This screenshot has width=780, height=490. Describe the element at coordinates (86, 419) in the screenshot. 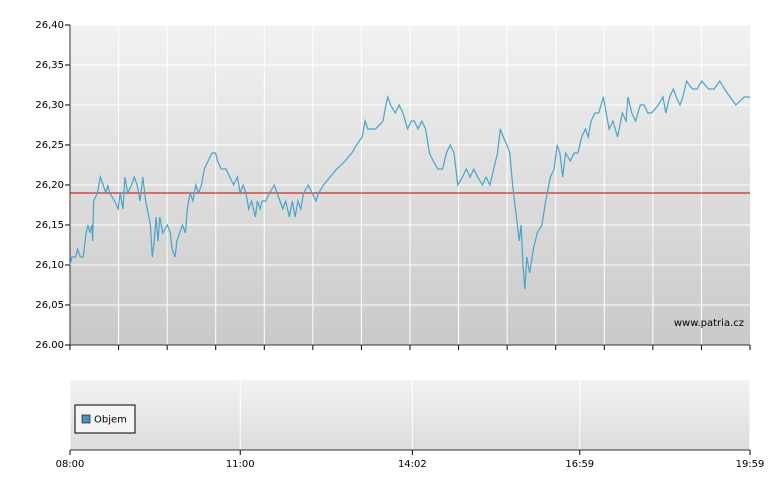

I see `legend-swatch` at that location.